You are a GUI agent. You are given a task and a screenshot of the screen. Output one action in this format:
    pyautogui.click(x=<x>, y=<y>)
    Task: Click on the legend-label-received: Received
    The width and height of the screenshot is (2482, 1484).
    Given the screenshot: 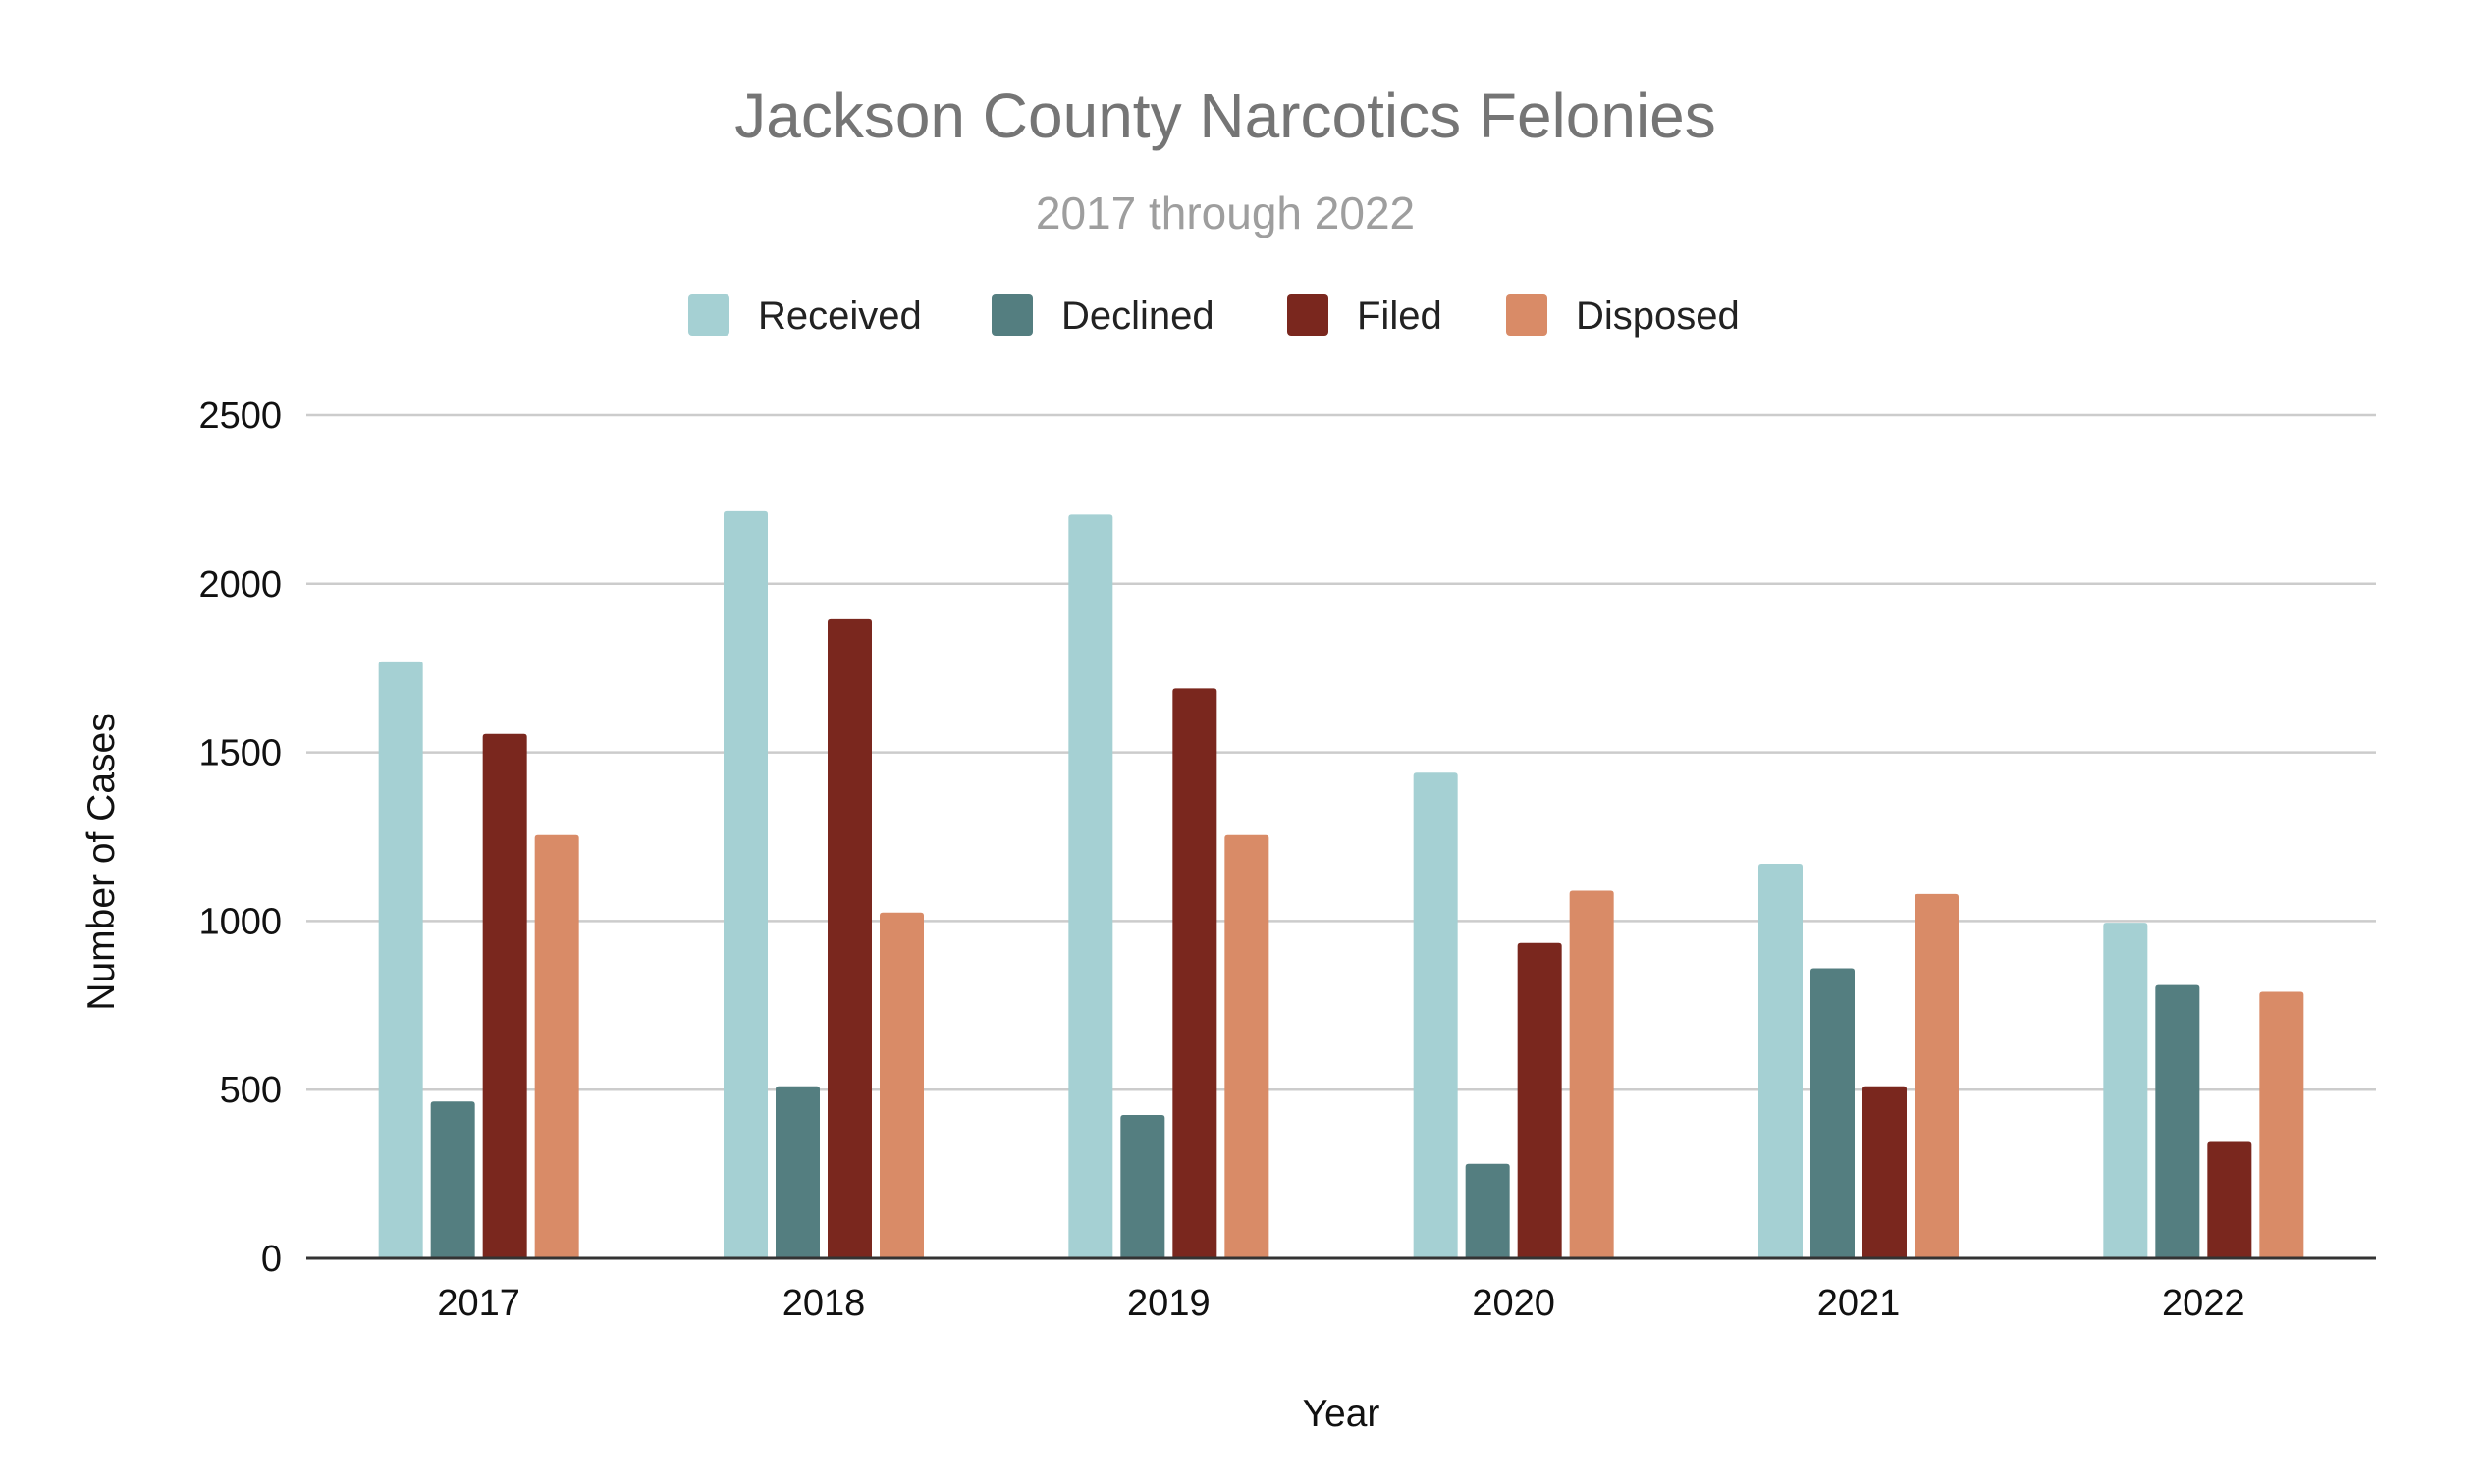 What is the action you would take?
    pyautogui.click(x=840, y=316)
    